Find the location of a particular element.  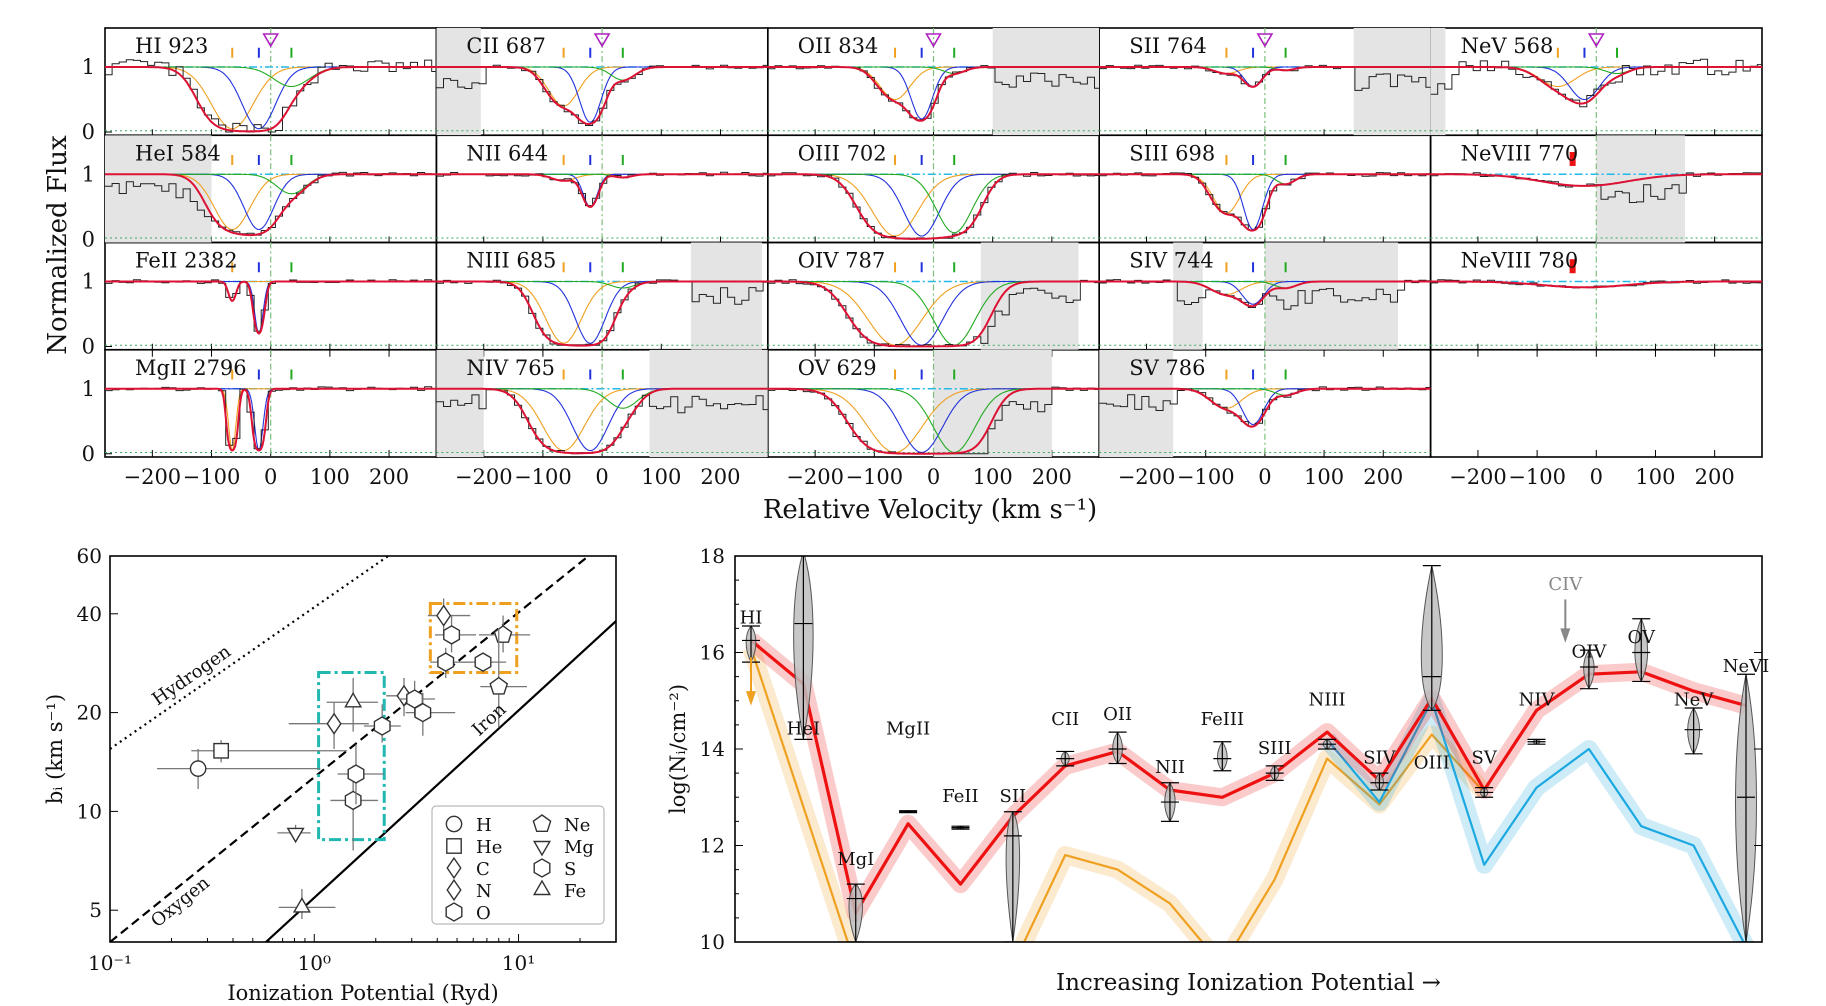

panel-label: OV 629 is located at coordinates (837, 368).